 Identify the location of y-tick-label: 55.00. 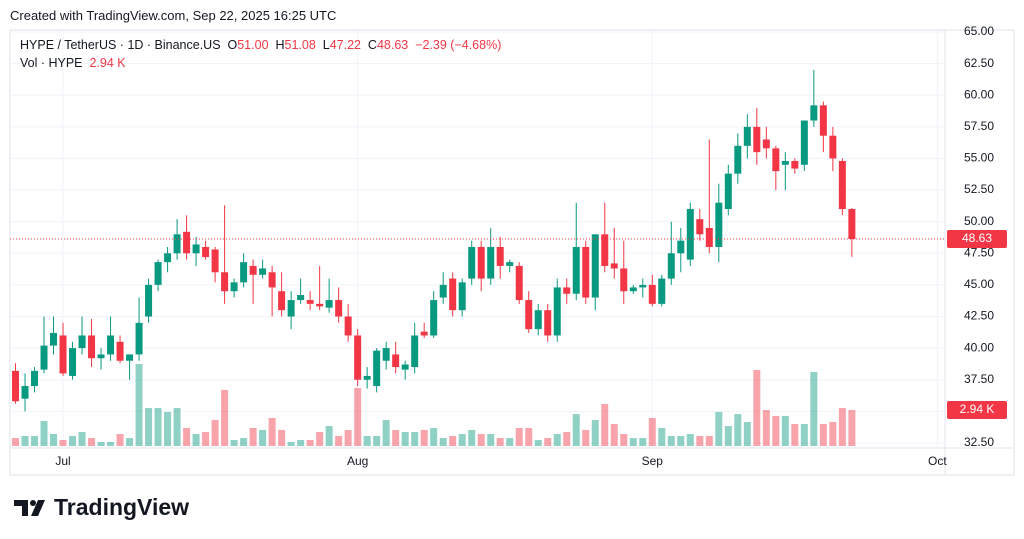
(979, 158).